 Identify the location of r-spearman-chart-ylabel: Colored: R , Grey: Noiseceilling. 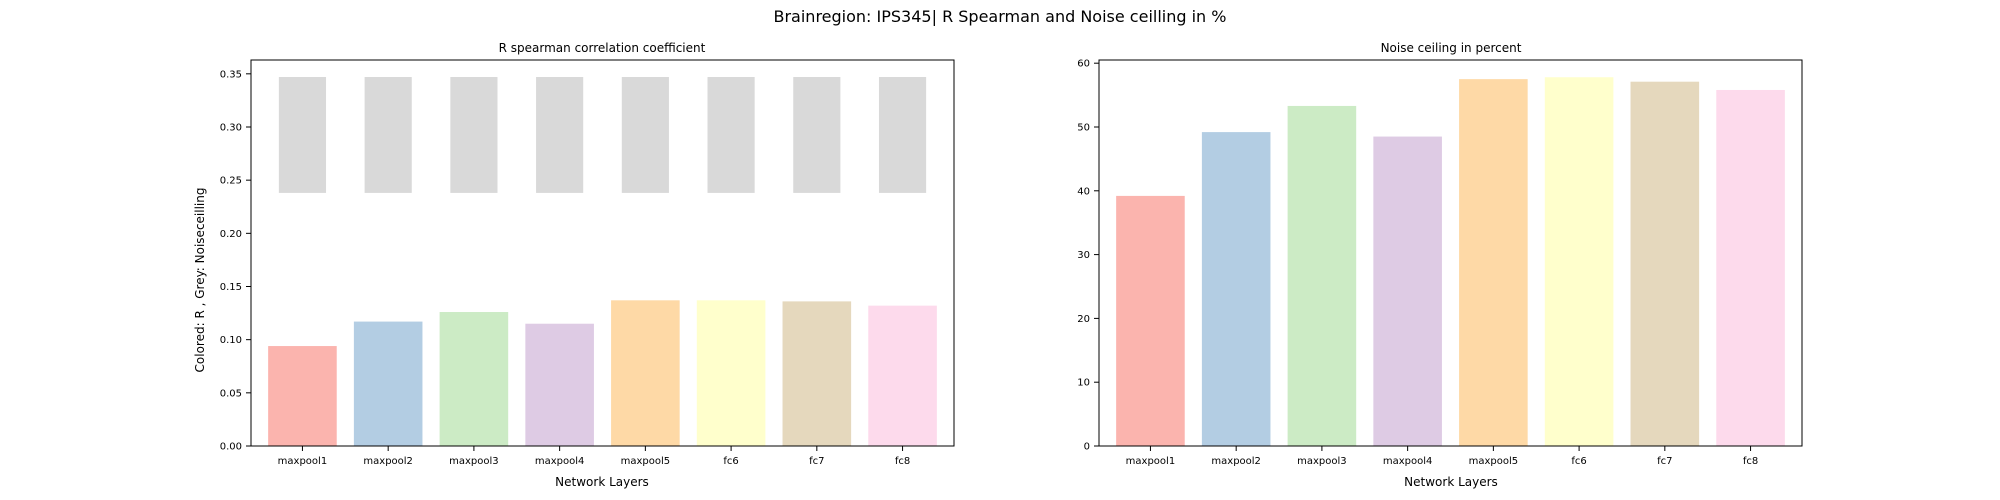
(200, 280).